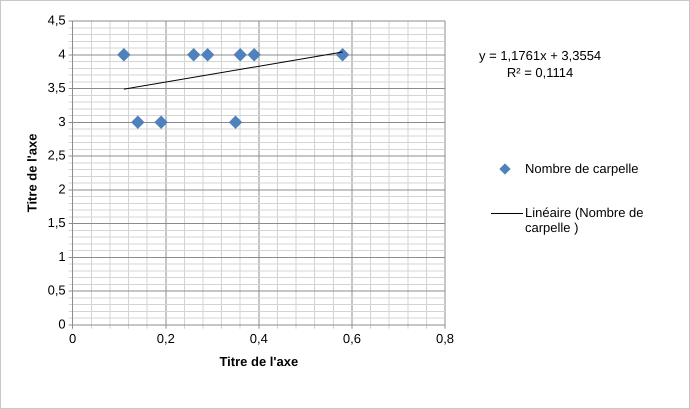  I want to click on legend-label: Linéaire (Nombre de carpelle ), so click(585, 220).